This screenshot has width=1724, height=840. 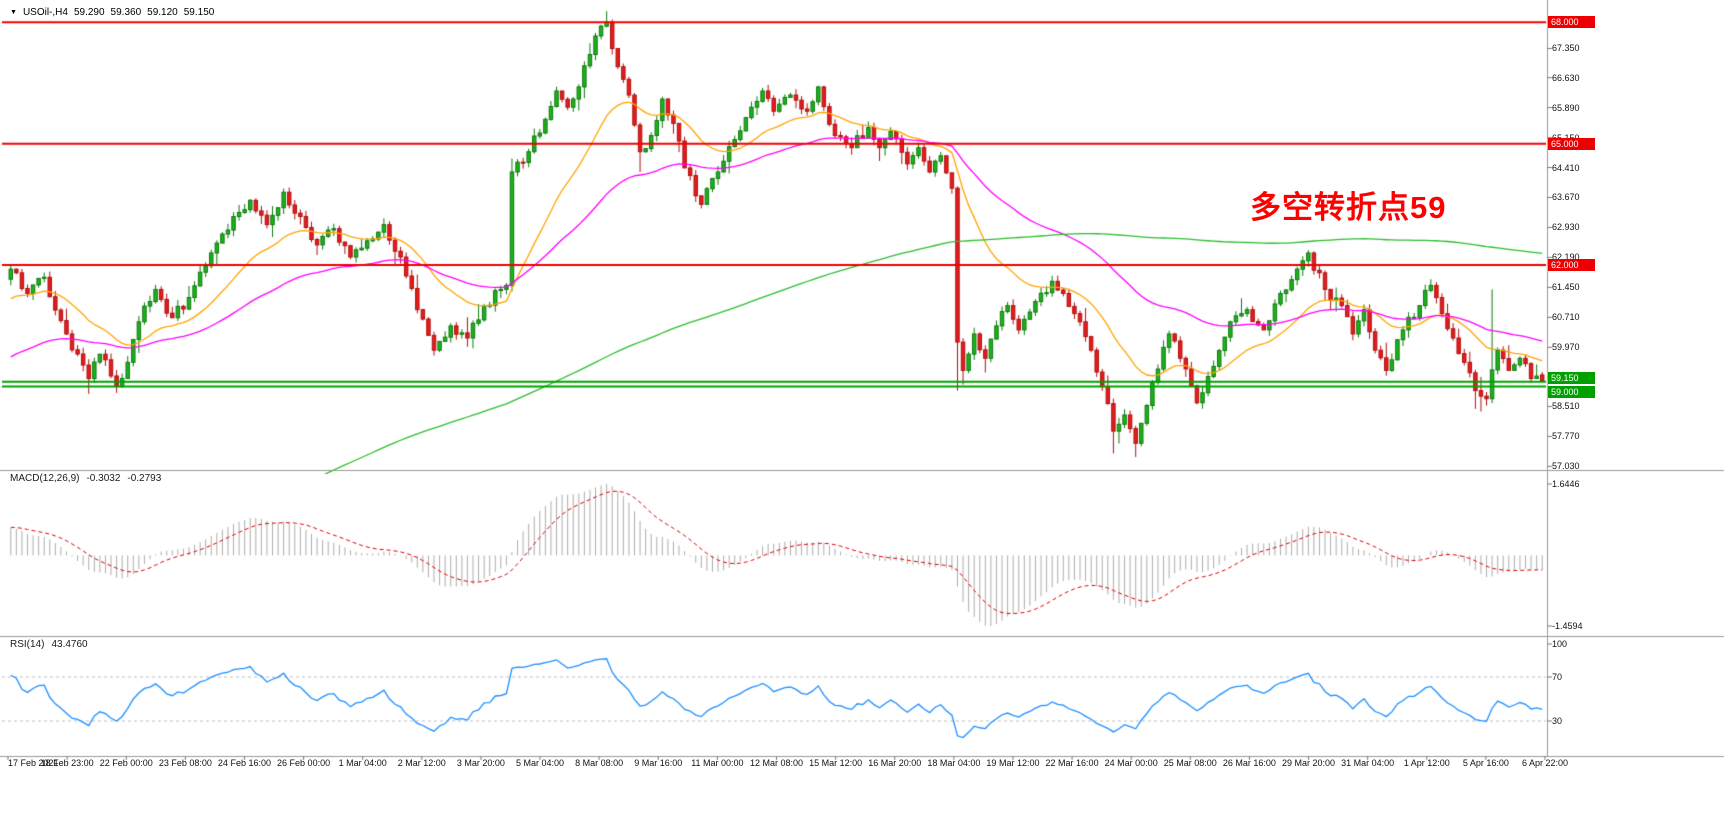 I want to click on bar-high-value: 59.360, so click(x=126, y=12).